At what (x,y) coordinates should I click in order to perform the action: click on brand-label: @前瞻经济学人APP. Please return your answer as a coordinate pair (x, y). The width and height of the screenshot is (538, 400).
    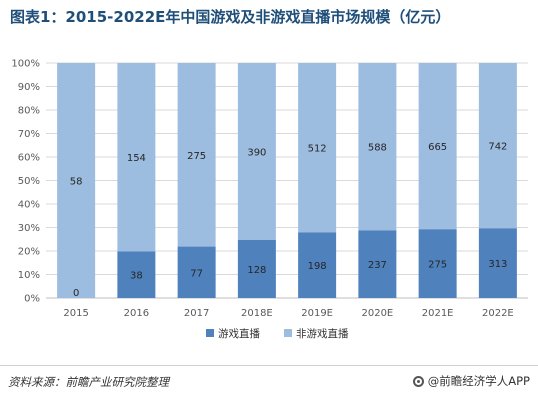
    Looking at the image, I should click on (471, 381).